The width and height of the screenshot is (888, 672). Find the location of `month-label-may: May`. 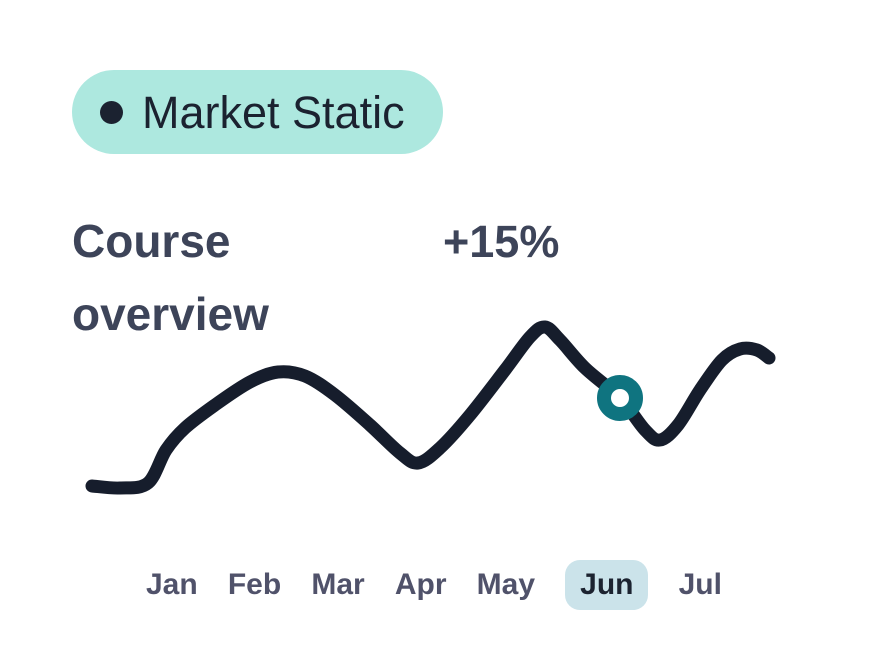

month-label-may: May is located at coordinates (505, 584).